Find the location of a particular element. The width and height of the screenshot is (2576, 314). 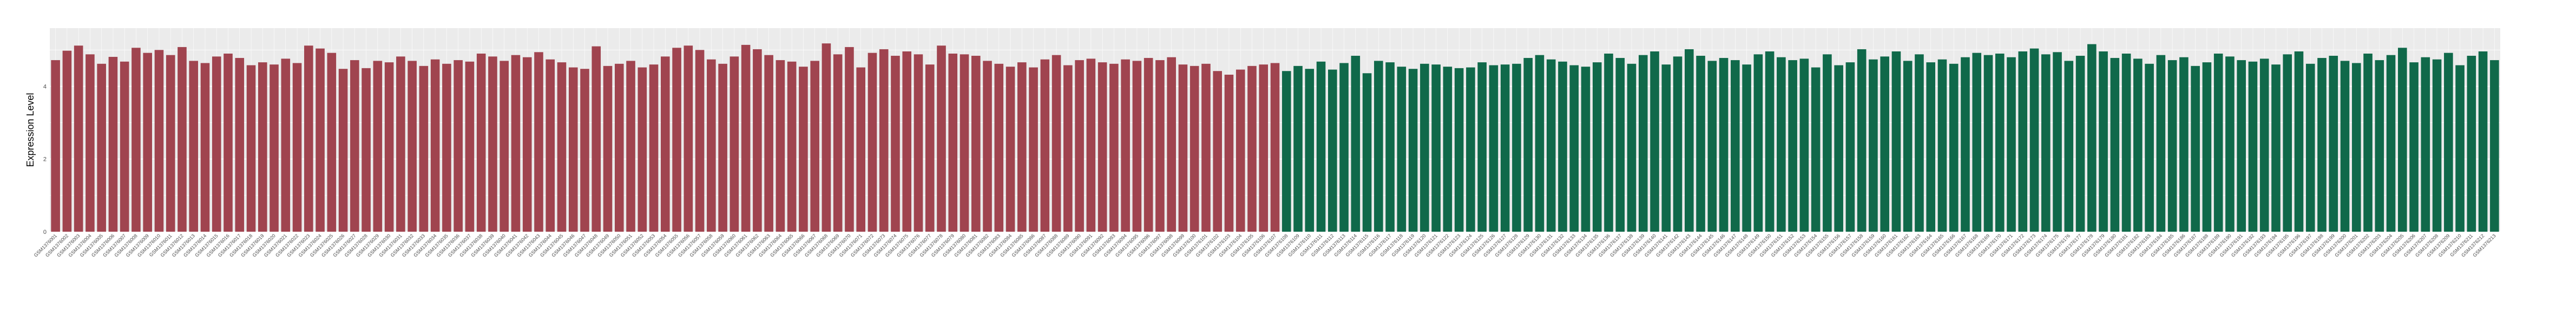

y-tick-label: 0 is located at coordinates (45, 232).